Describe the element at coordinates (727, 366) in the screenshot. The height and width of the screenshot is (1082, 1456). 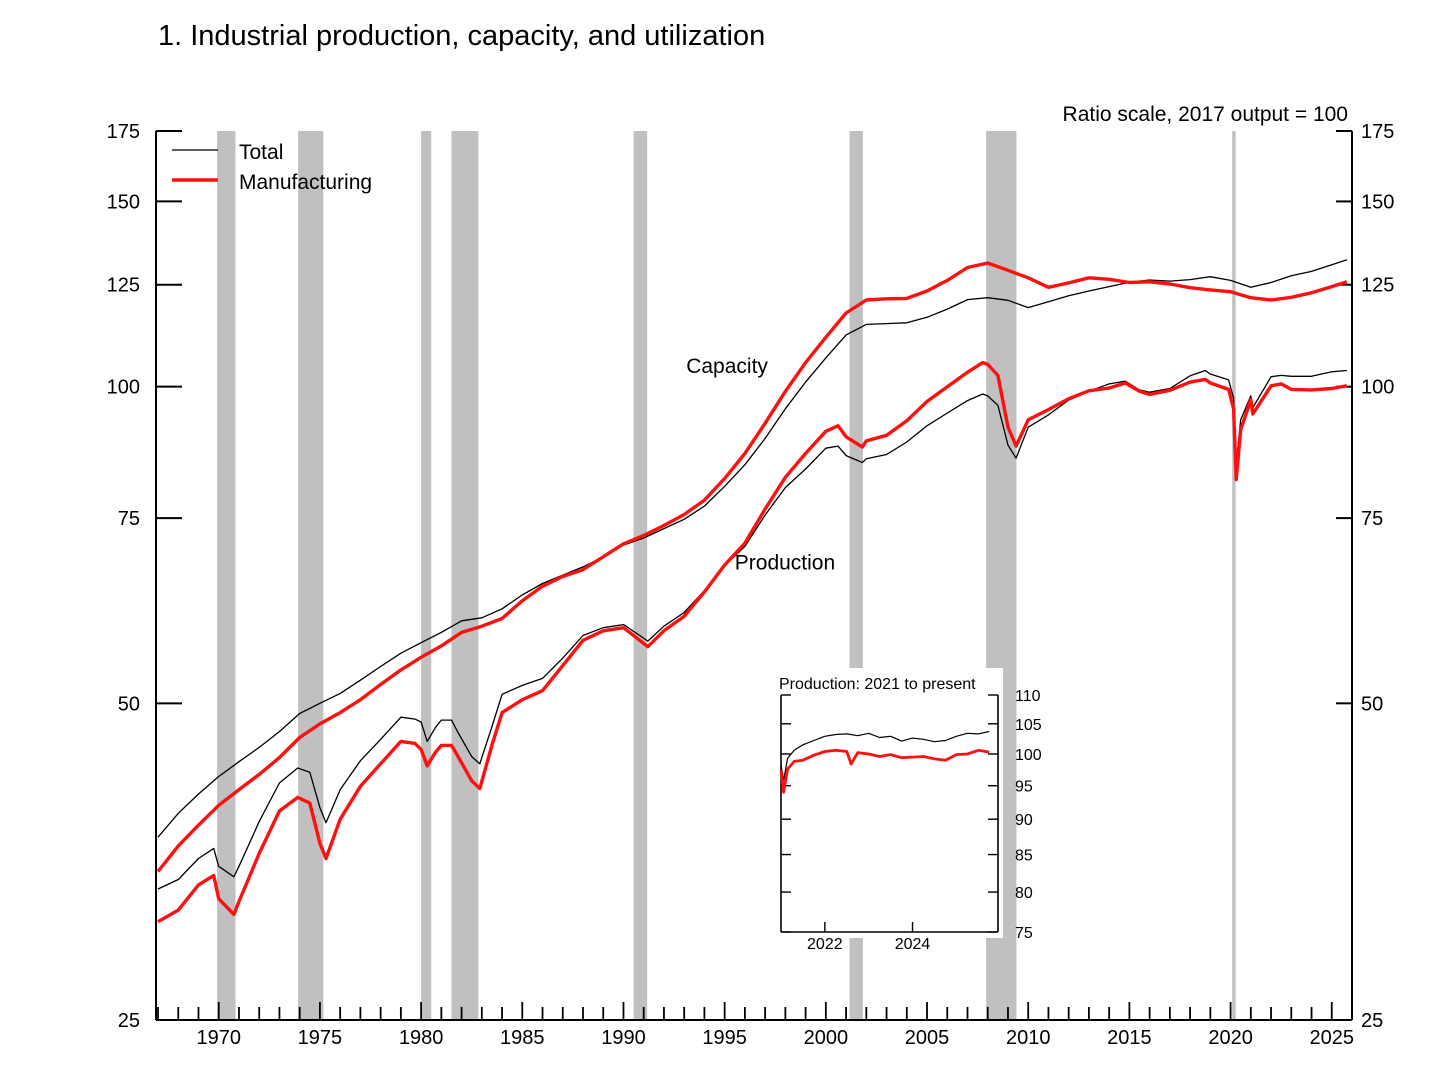
I see `annotation-capacity: Capacity` at that location.